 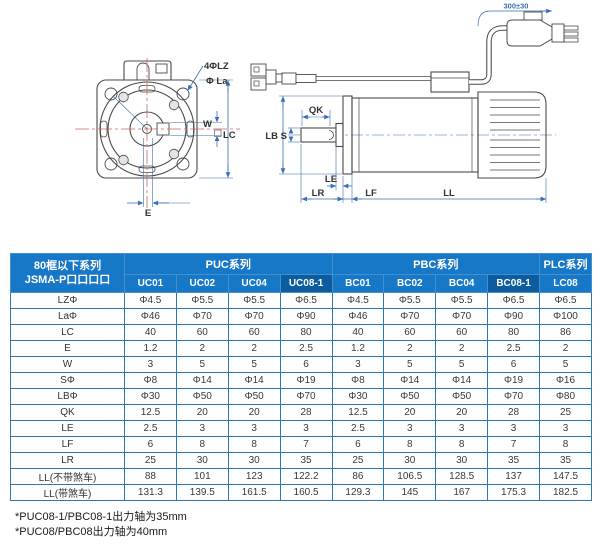 What do you see at coordinates (67, 300) in the screenshot?
I see `row-label: LZΦ` at bounding box center [67, 300].